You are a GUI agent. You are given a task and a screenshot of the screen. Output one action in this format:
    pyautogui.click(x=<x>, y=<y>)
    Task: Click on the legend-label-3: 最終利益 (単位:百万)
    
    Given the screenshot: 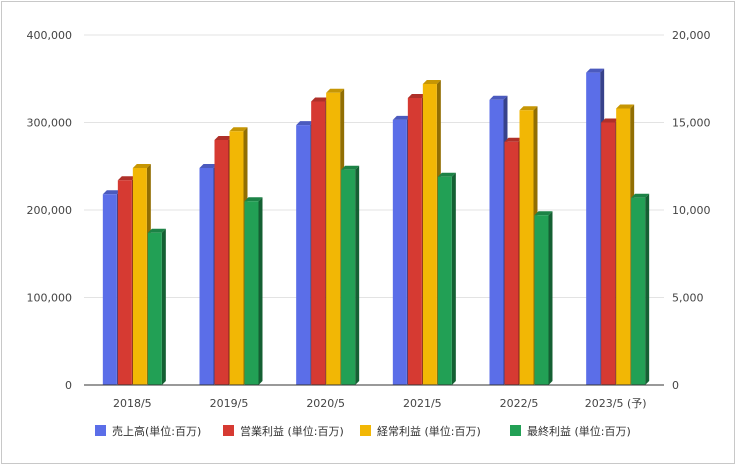 What is the action you would take?
    pyautogui.click(x=579, y=431)
    